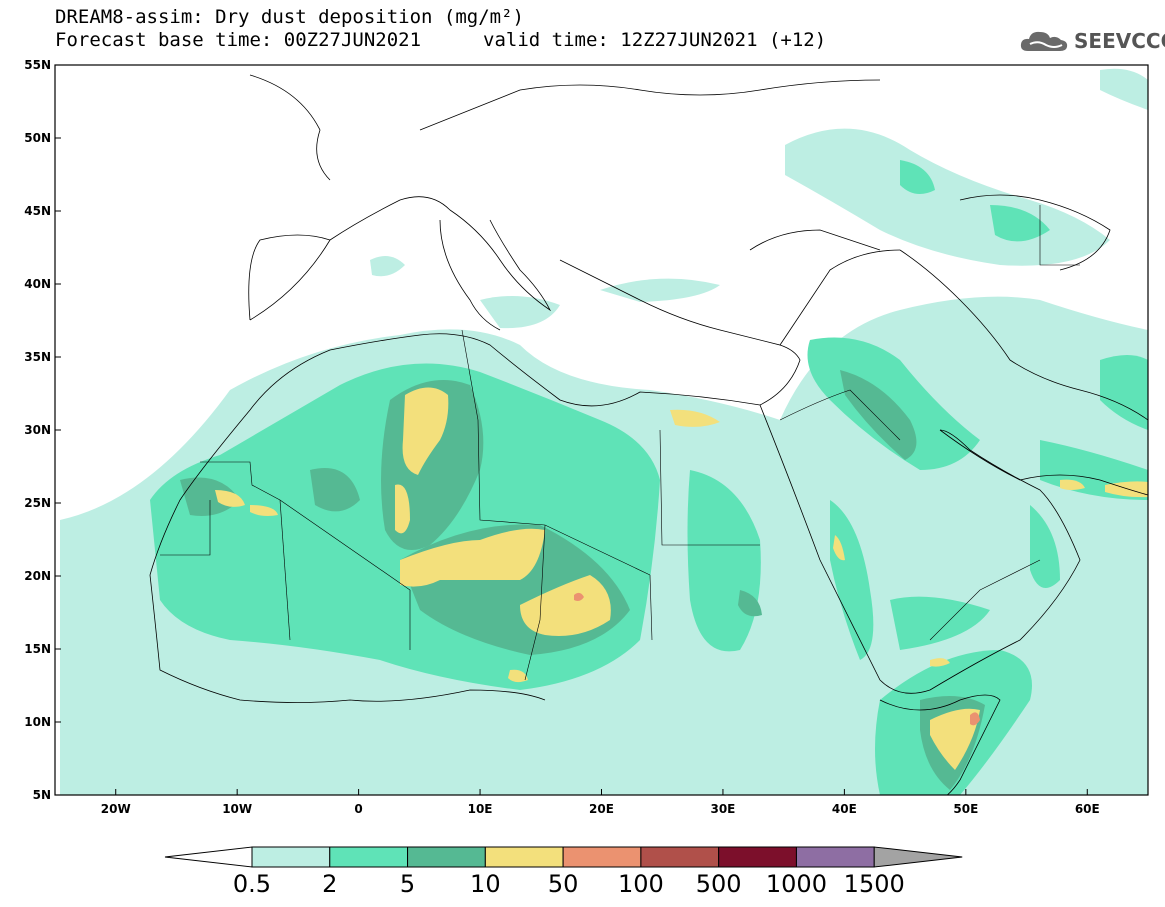 The image size is (1165, 907). I want to click on colorbar-label: 500, so click(719, 884).